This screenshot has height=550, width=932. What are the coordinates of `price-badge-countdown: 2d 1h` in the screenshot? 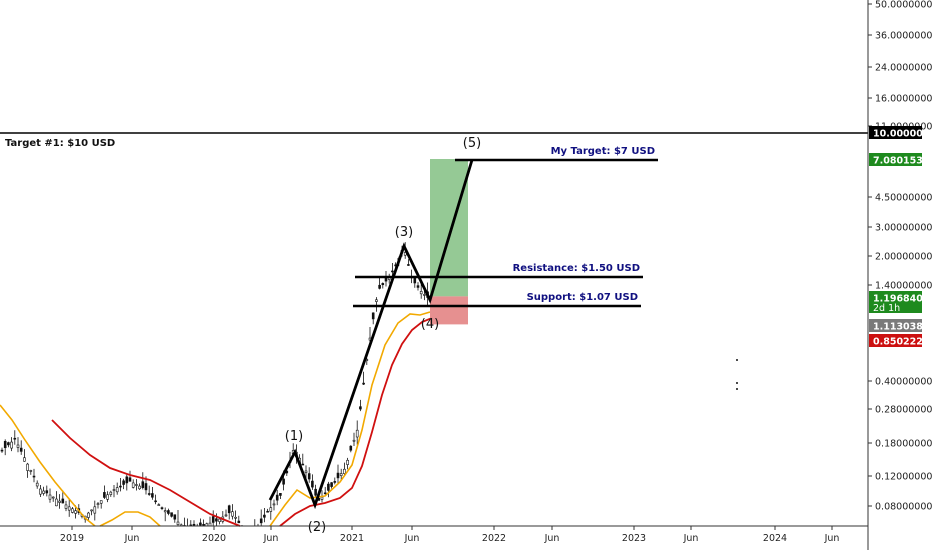 It's located at (886, 308).